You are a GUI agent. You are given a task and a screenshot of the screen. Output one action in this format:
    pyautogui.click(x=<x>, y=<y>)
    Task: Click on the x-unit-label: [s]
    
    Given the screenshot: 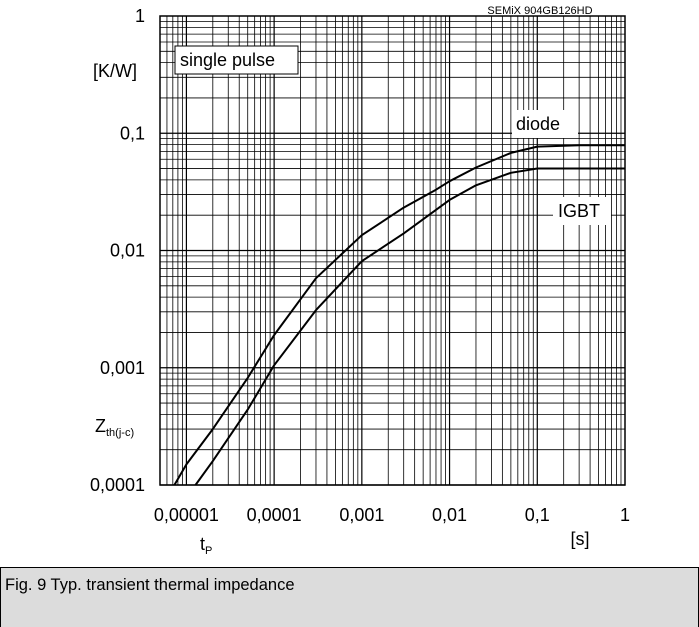 What is the action you would take?
    pyautogui.click(x=579, y=539)
    